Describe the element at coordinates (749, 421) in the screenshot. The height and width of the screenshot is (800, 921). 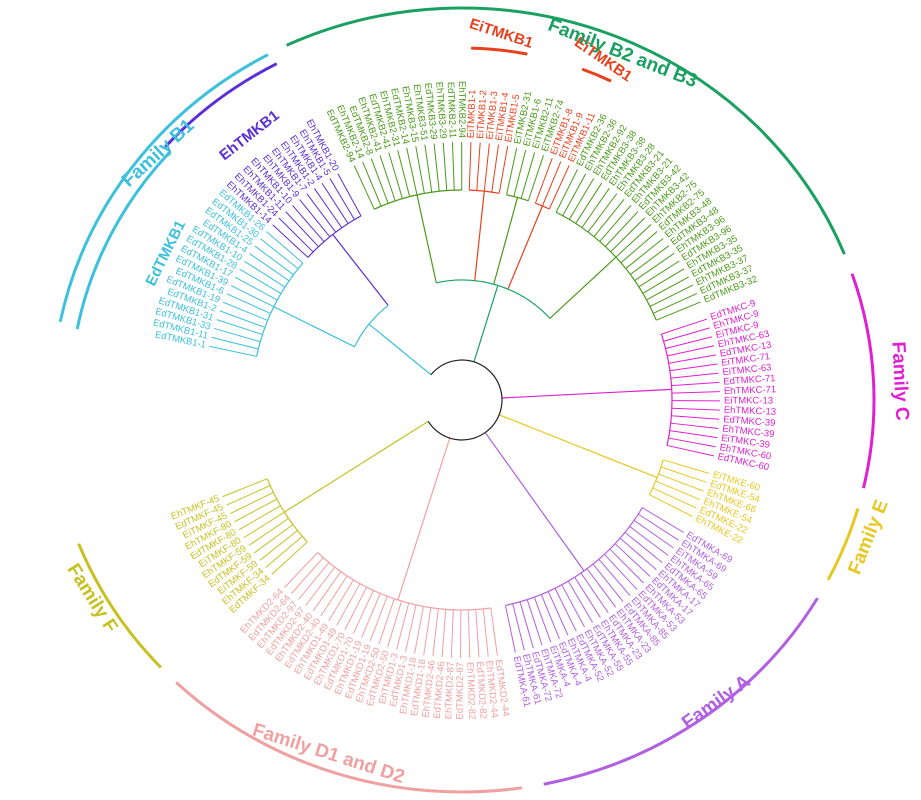
I see `leaf-label: EdTMKC-39` at that location.